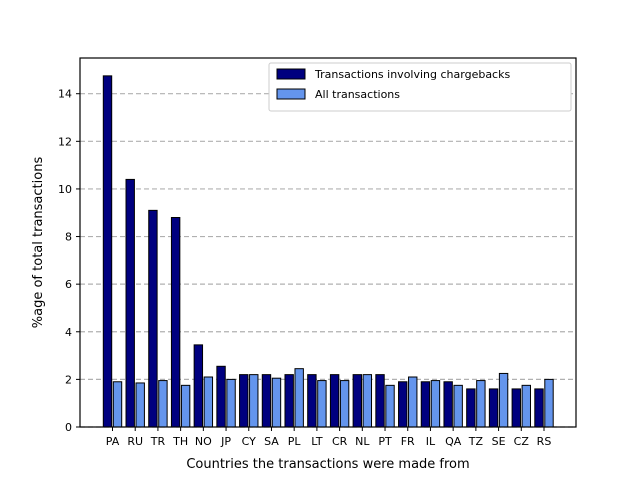  I want to click on y-tick-label: 0, so click(68, 427).